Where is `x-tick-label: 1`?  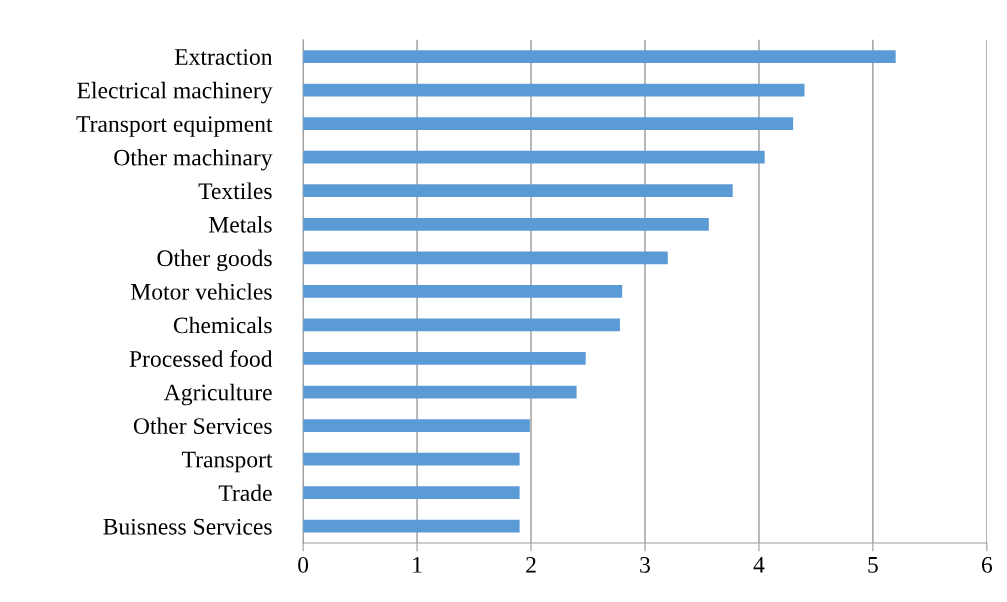 x-tick-label: 1 is located at coordinates (417, 565).